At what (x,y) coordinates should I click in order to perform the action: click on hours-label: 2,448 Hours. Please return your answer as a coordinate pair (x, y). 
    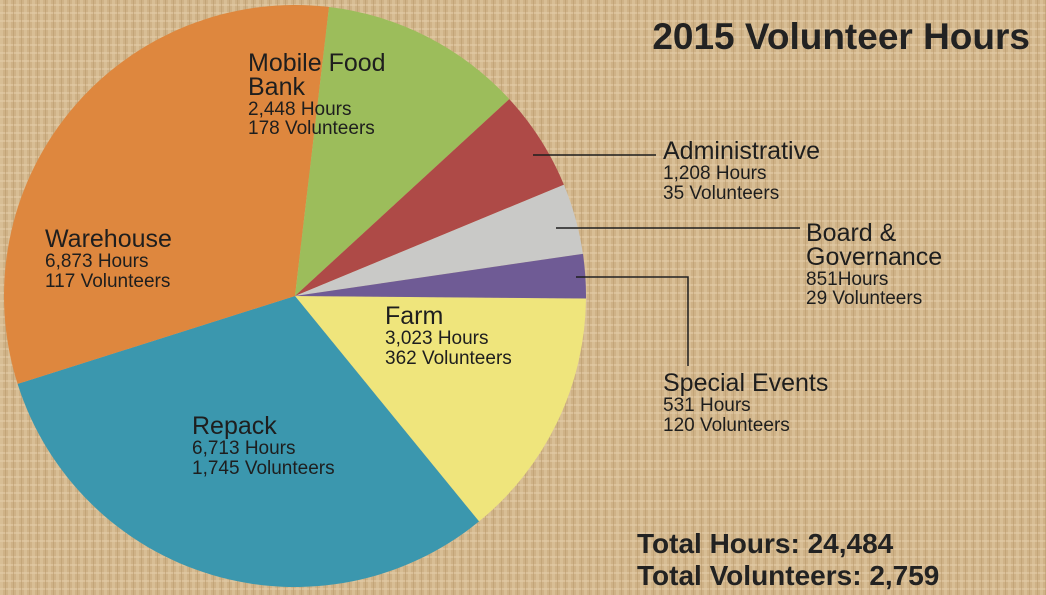
    Looking at the image, I should click on (300, 109).